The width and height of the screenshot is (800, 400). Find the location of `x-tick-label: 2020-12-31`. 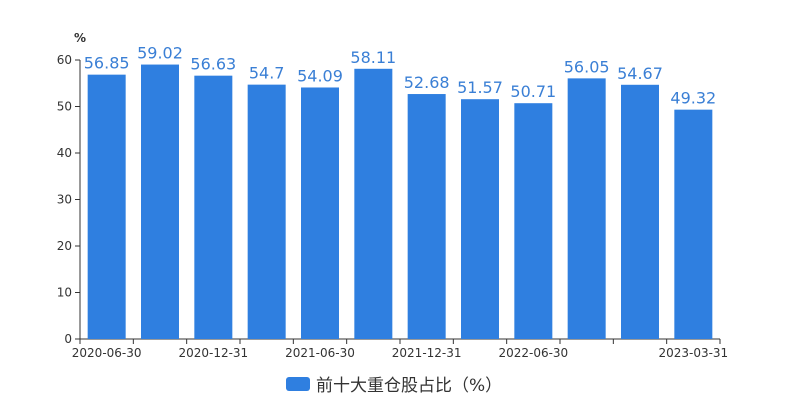

x-tick-label: 2020-12-31 is located at coordinates (213, 353).